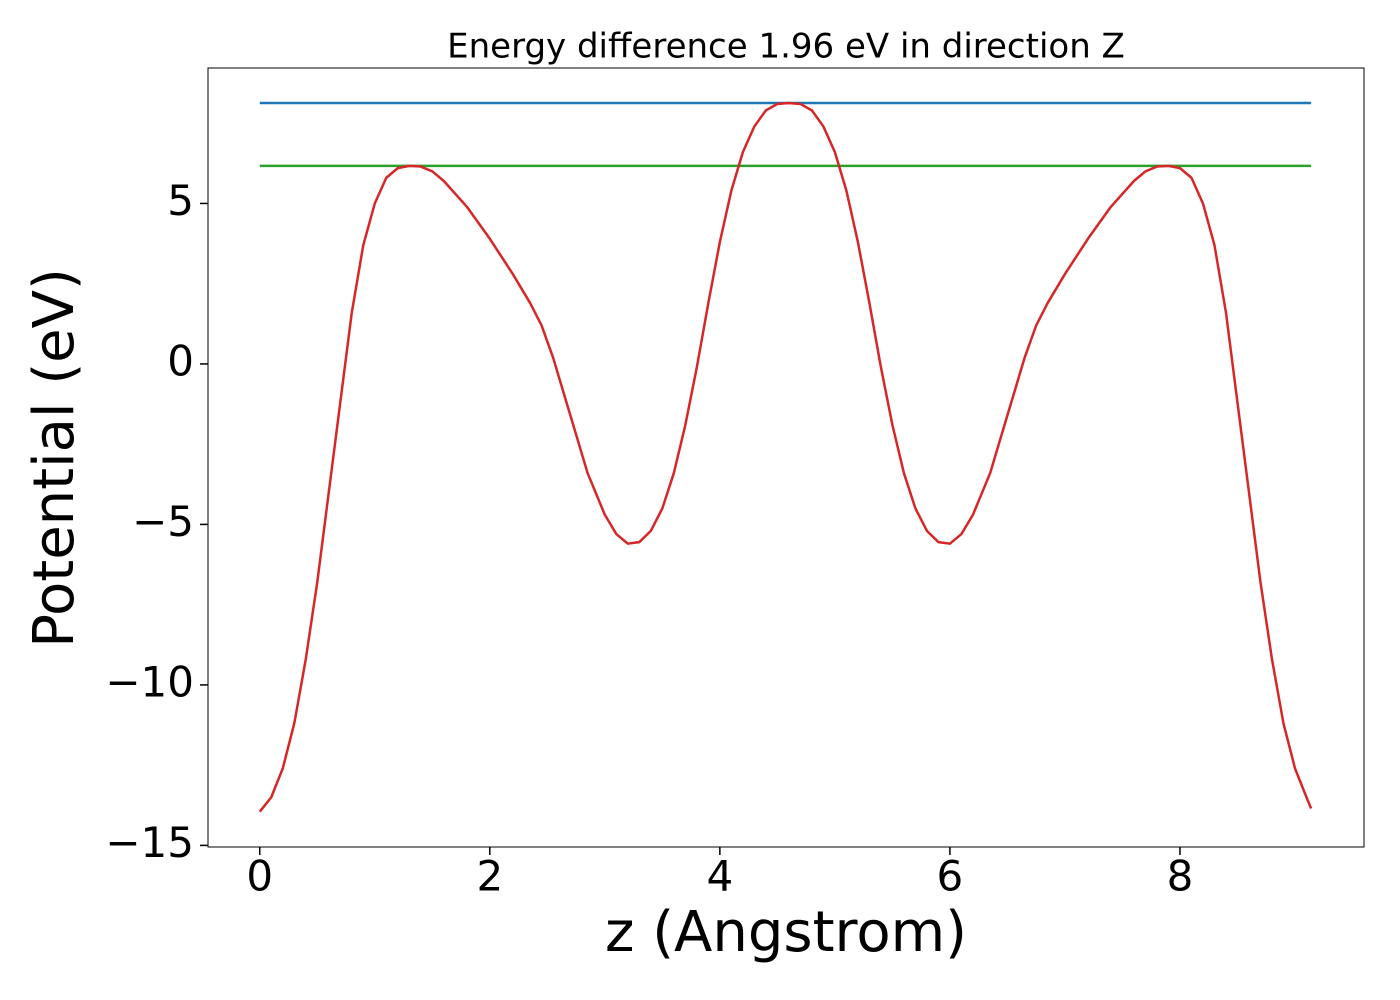 The width and height of the screenshot is (1400, 1000). Describe the element at coordinates (786, 47) in the screenshot. I see `chart-title: Energy difference 1.96 eV in direction Z` at that location.